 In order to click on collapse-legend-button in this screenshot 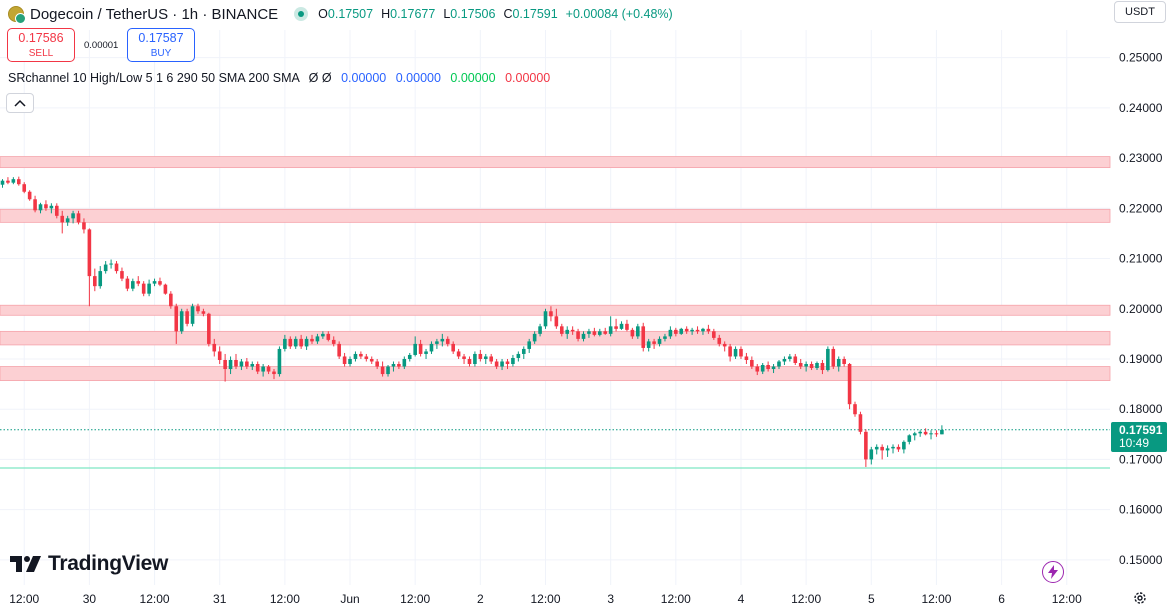, I will do `click(20, 103)`.